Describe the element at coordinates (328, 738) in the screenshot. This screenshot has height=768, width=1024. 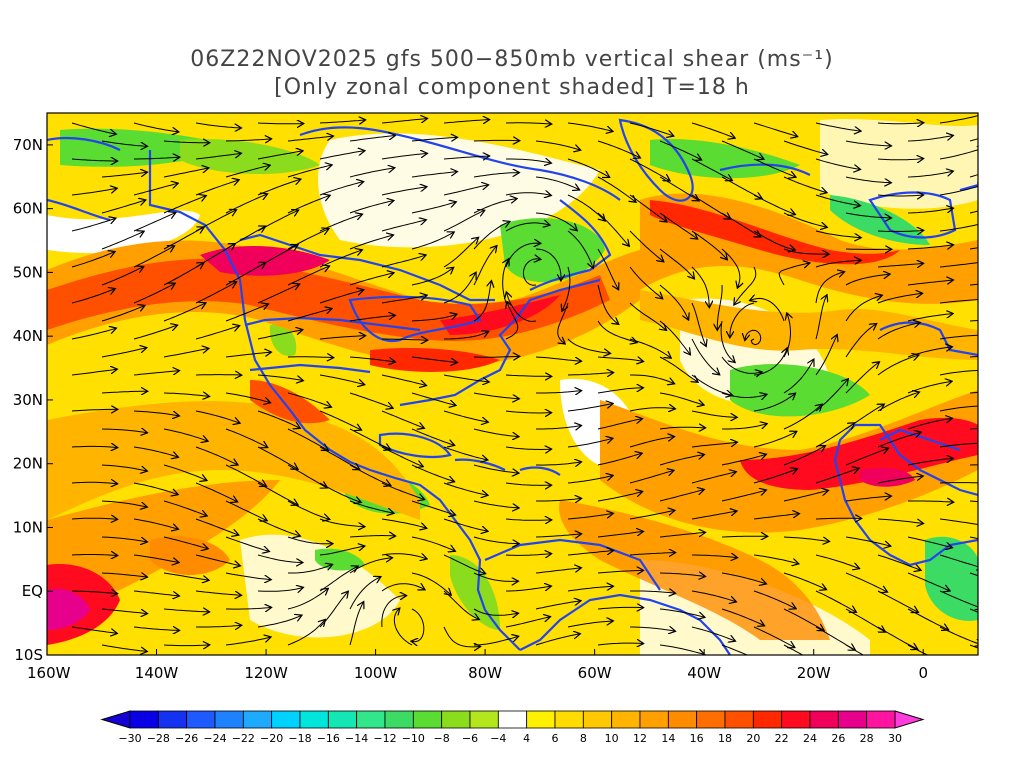
I see `colorbar-label: −16` at that location.